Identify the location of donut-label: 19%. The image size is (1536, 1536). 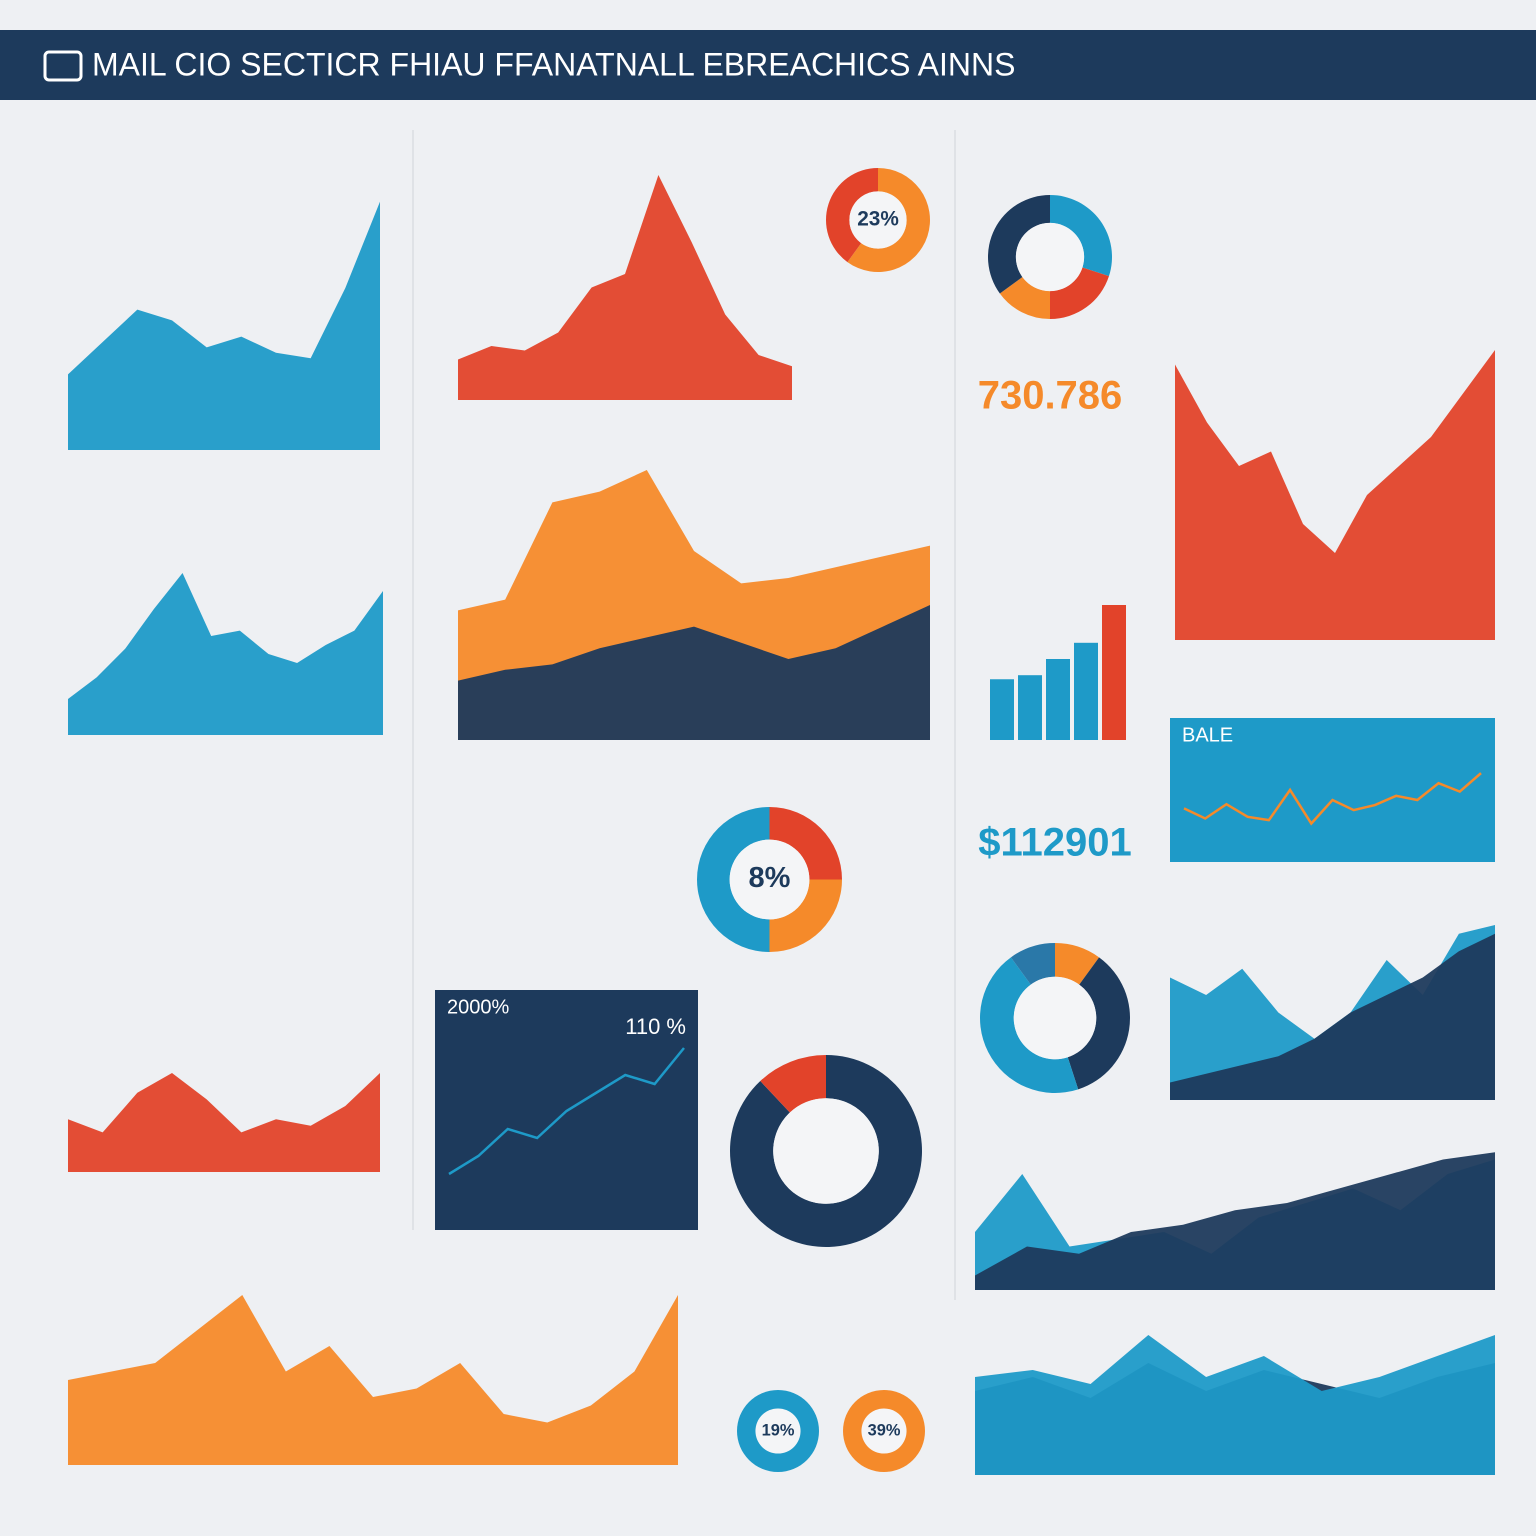
(778, 1430).